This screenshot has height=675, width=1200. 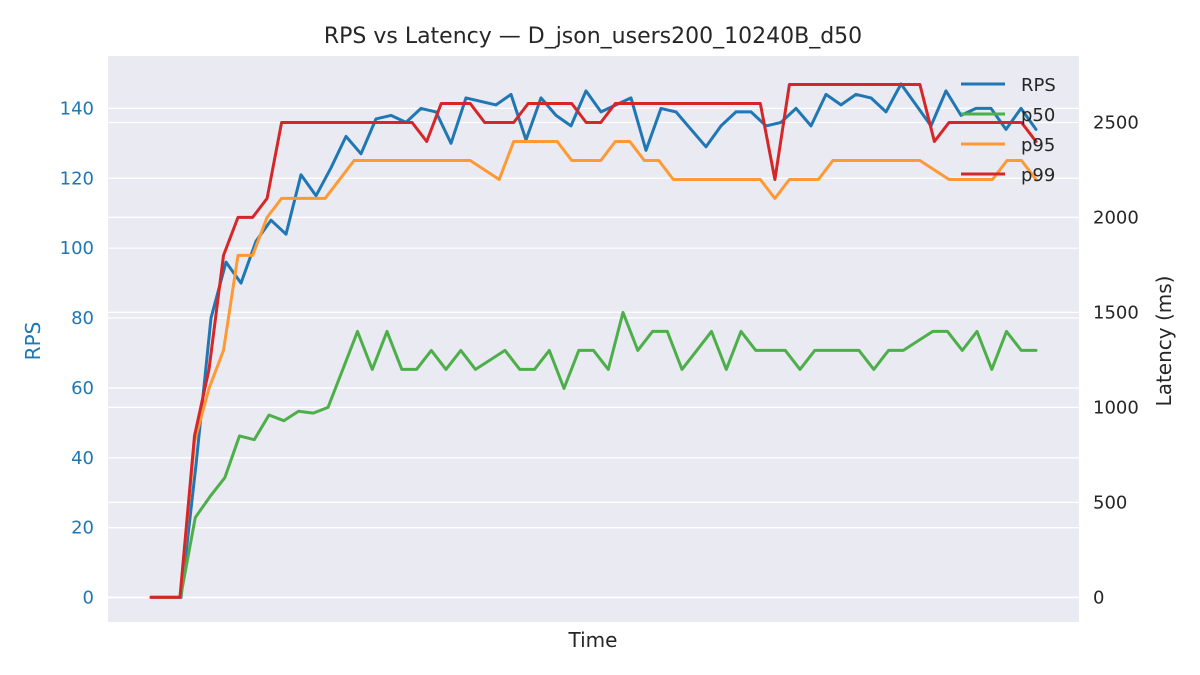 What do you see at coordinates (1116, 360) in the screenshot?
I see `ticks-right: 0 500 1000 1500 2000 2500` at bounding box center [1116, 360].